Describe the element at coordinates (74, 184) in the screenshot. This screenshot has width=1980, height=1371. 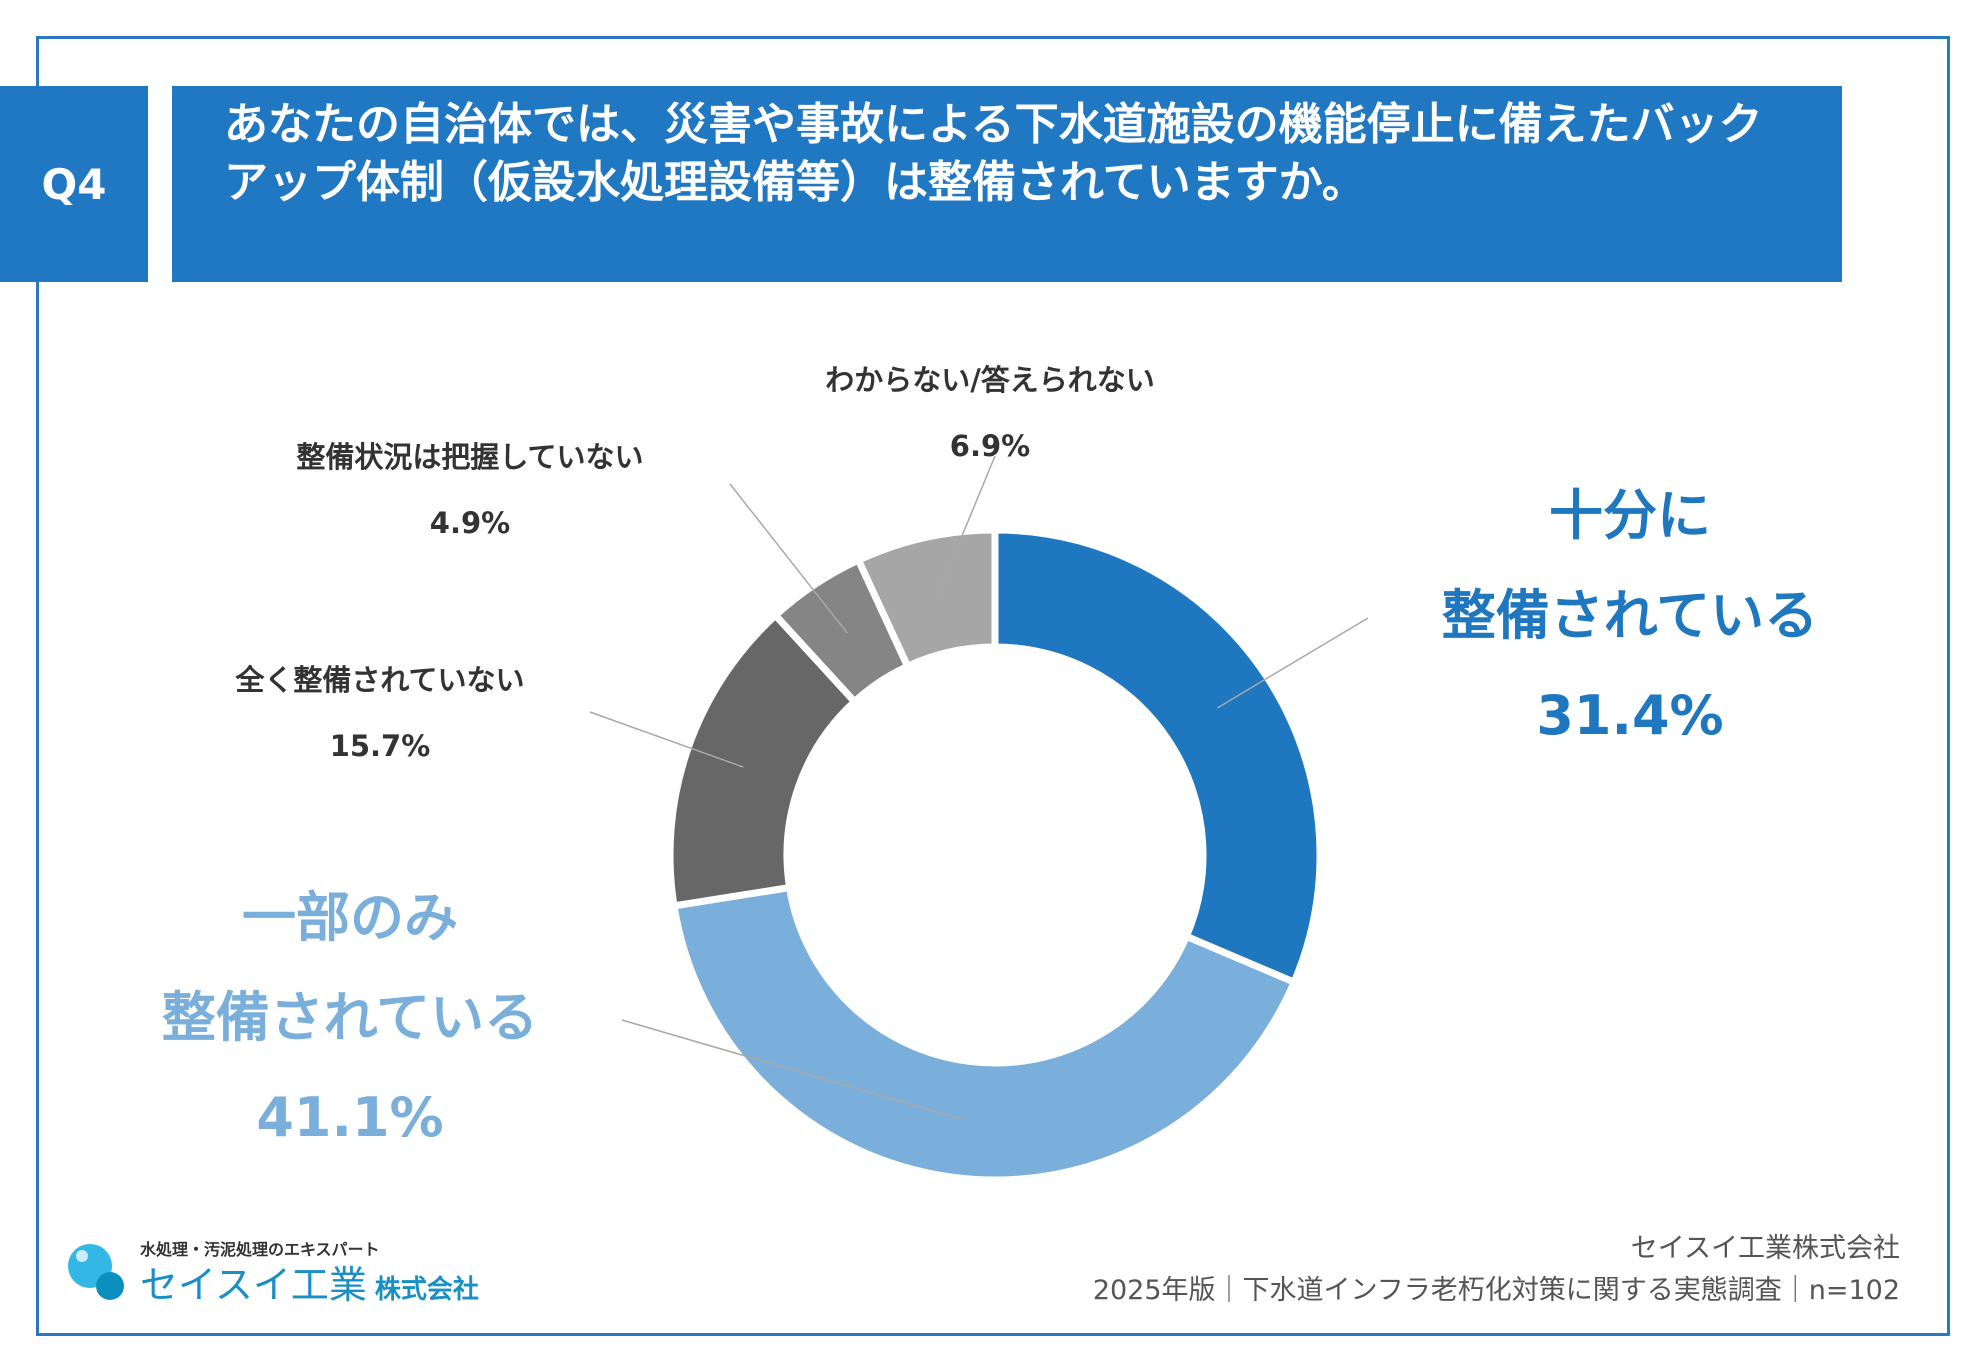
I see `question-number-badge: Q4` at that location.